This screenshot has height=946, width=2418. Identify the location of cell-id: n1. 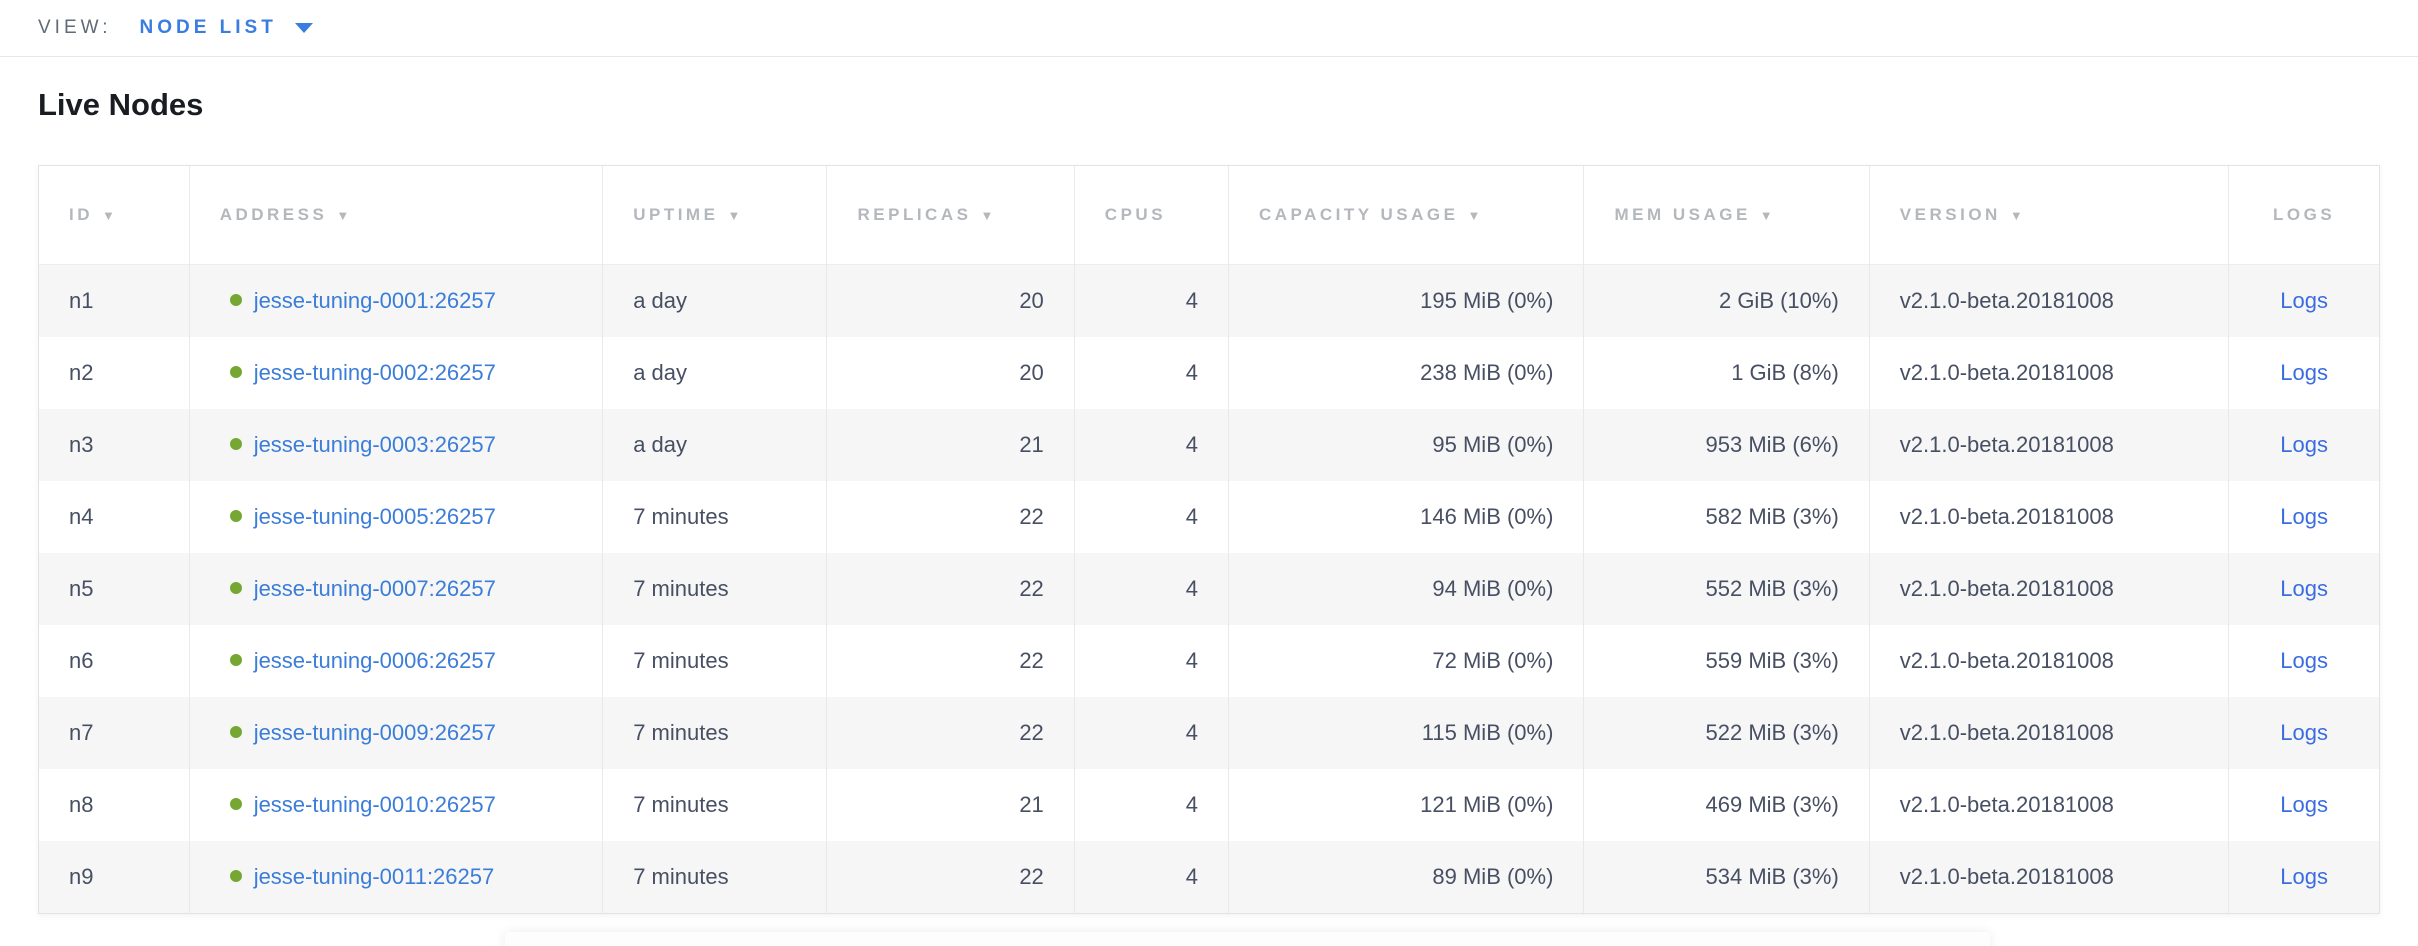
(114, 300).